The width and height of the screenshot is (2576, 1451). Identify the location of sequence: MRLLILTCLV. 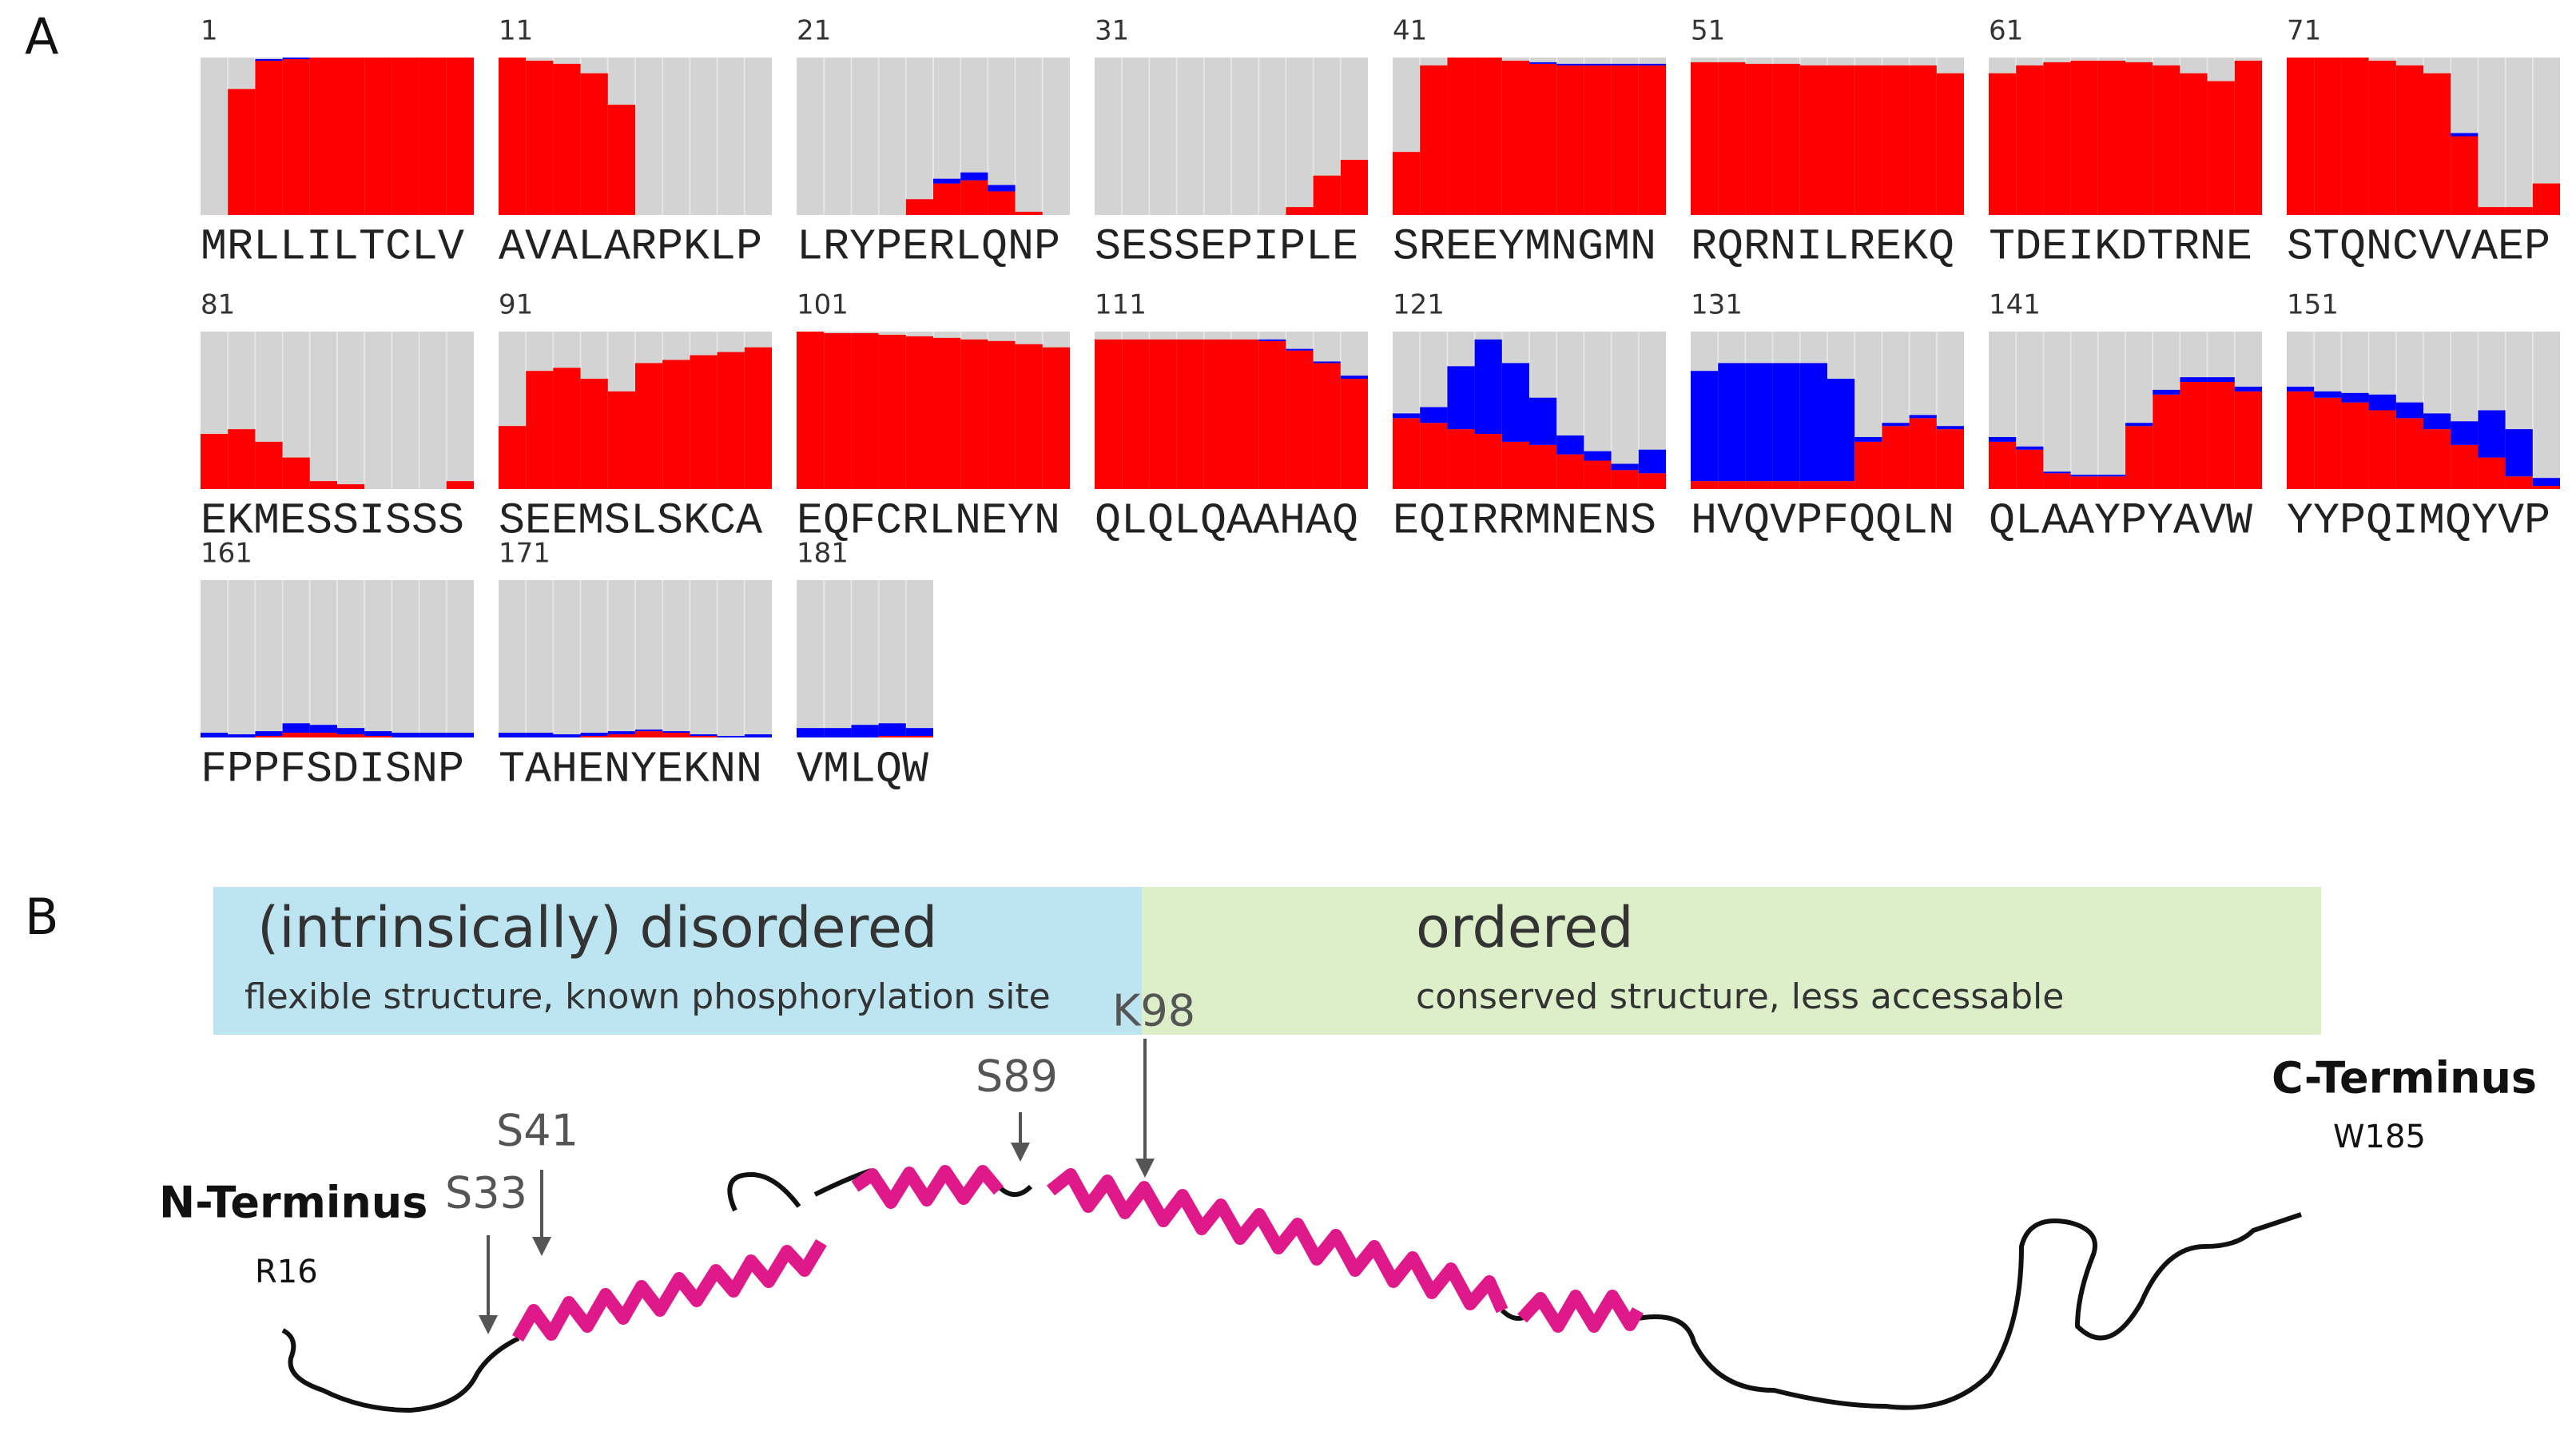
(332, 247).